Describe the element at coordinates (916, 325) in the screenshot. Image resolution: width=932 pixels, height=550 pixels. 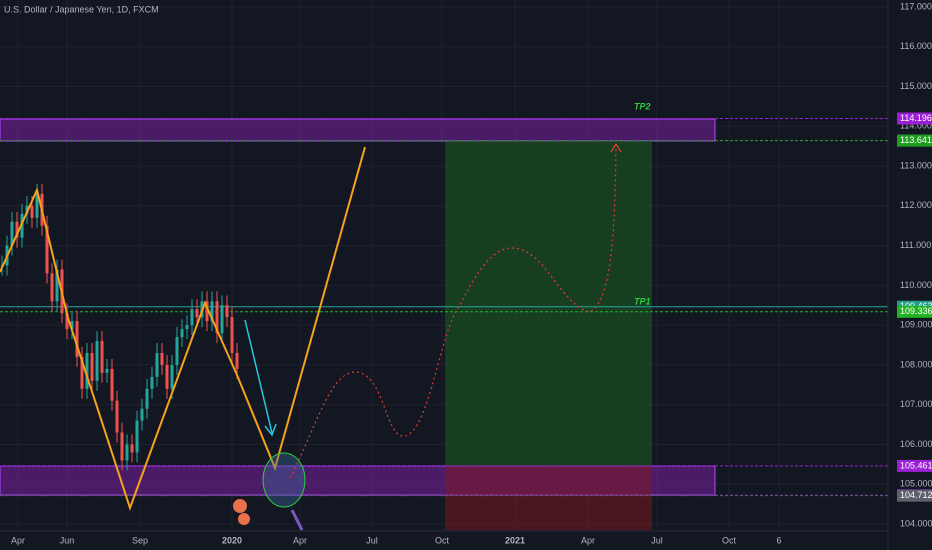
I see `price-tick-label: 109.000` at that location.